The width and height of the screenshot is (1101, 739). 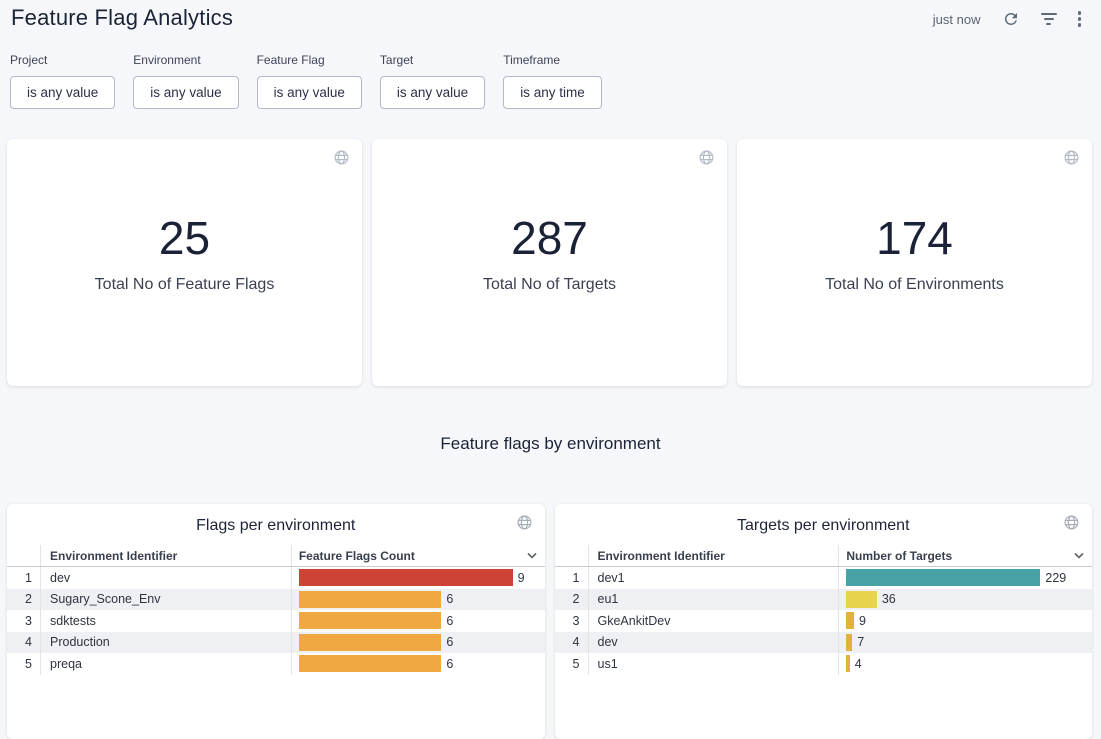 I want to click on filter-label: Target, so click(x=396, y=60).